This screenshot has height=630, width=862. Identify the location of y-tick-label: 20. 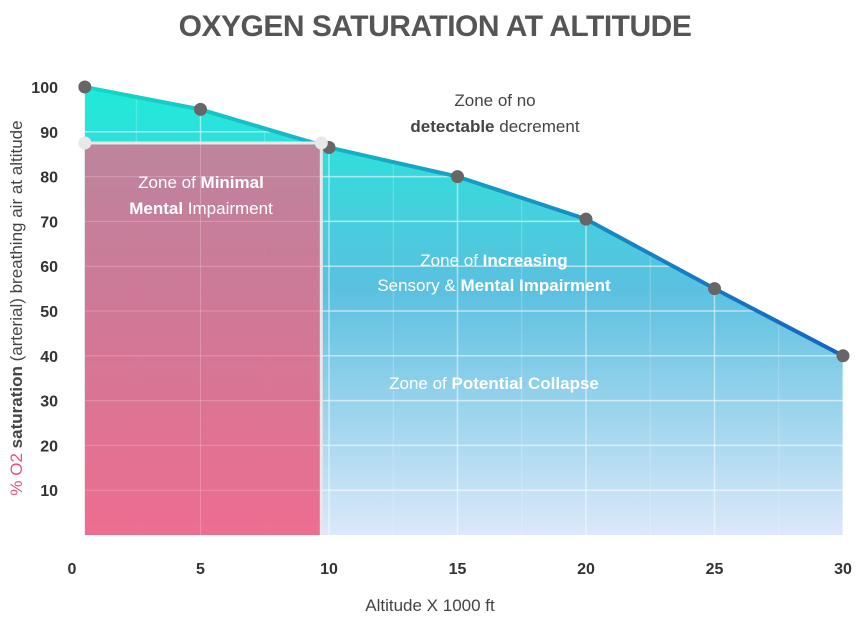
(49, 446).